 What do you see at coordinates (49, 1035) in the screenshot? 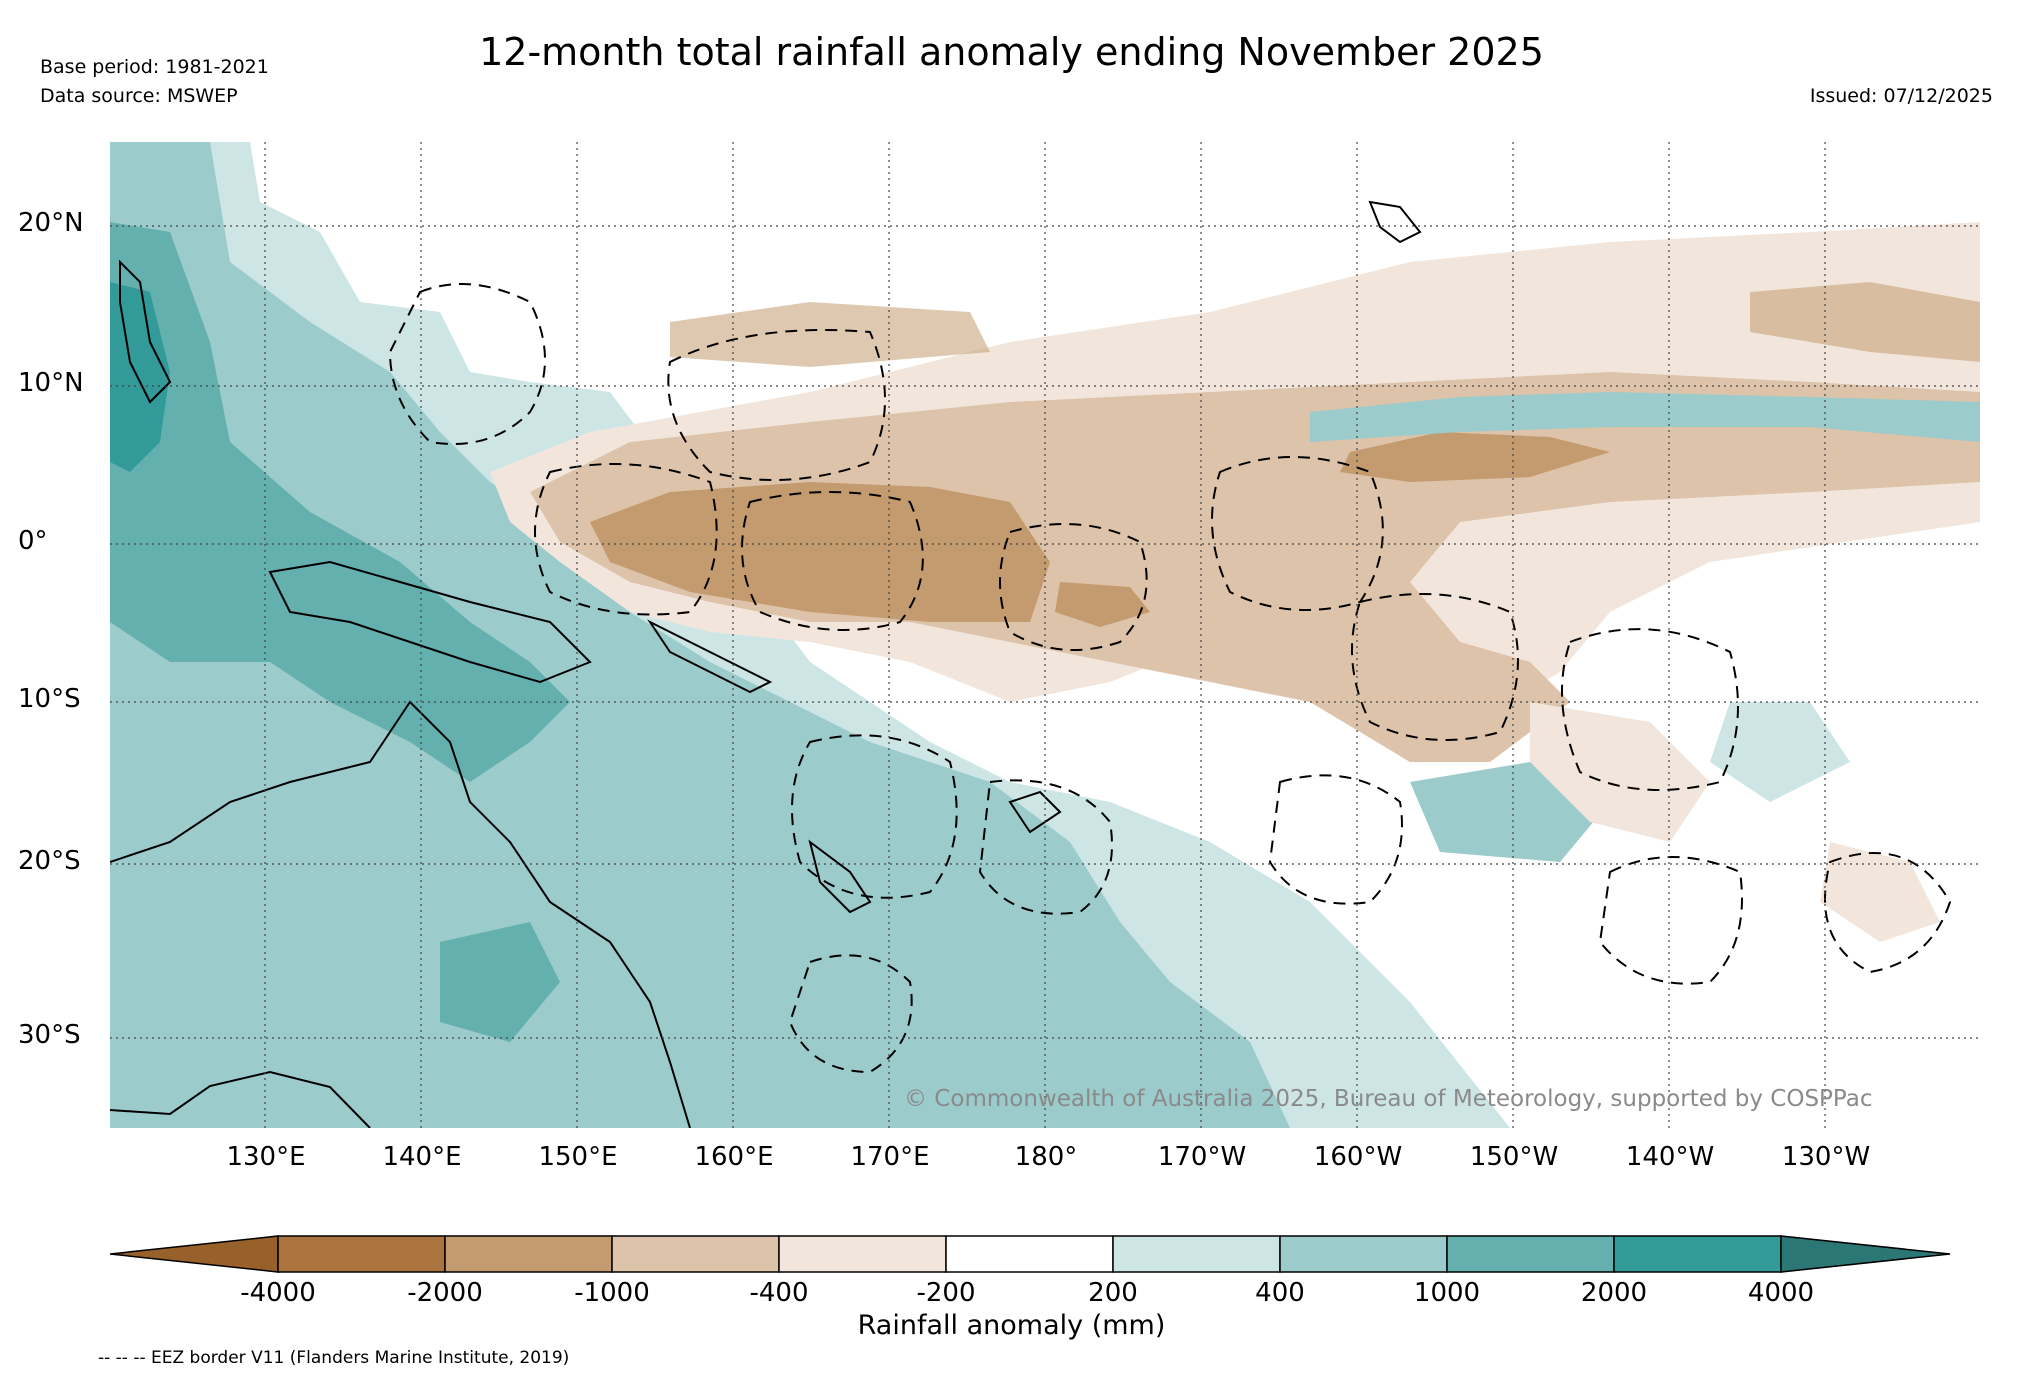
I see `lat-label-30s: 30°S` at bounding box center [49, 1035].